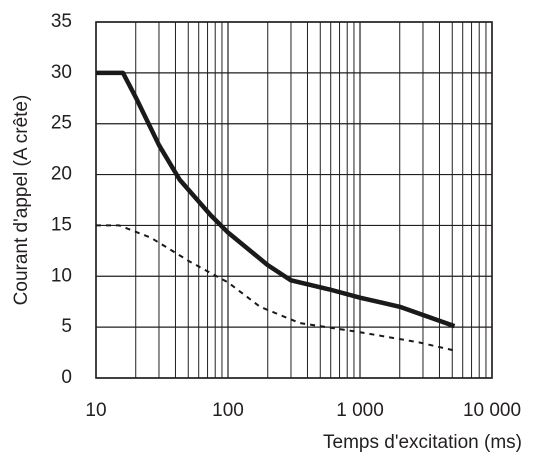  I want to click on x-tick-label: 10, so click(95, 410).